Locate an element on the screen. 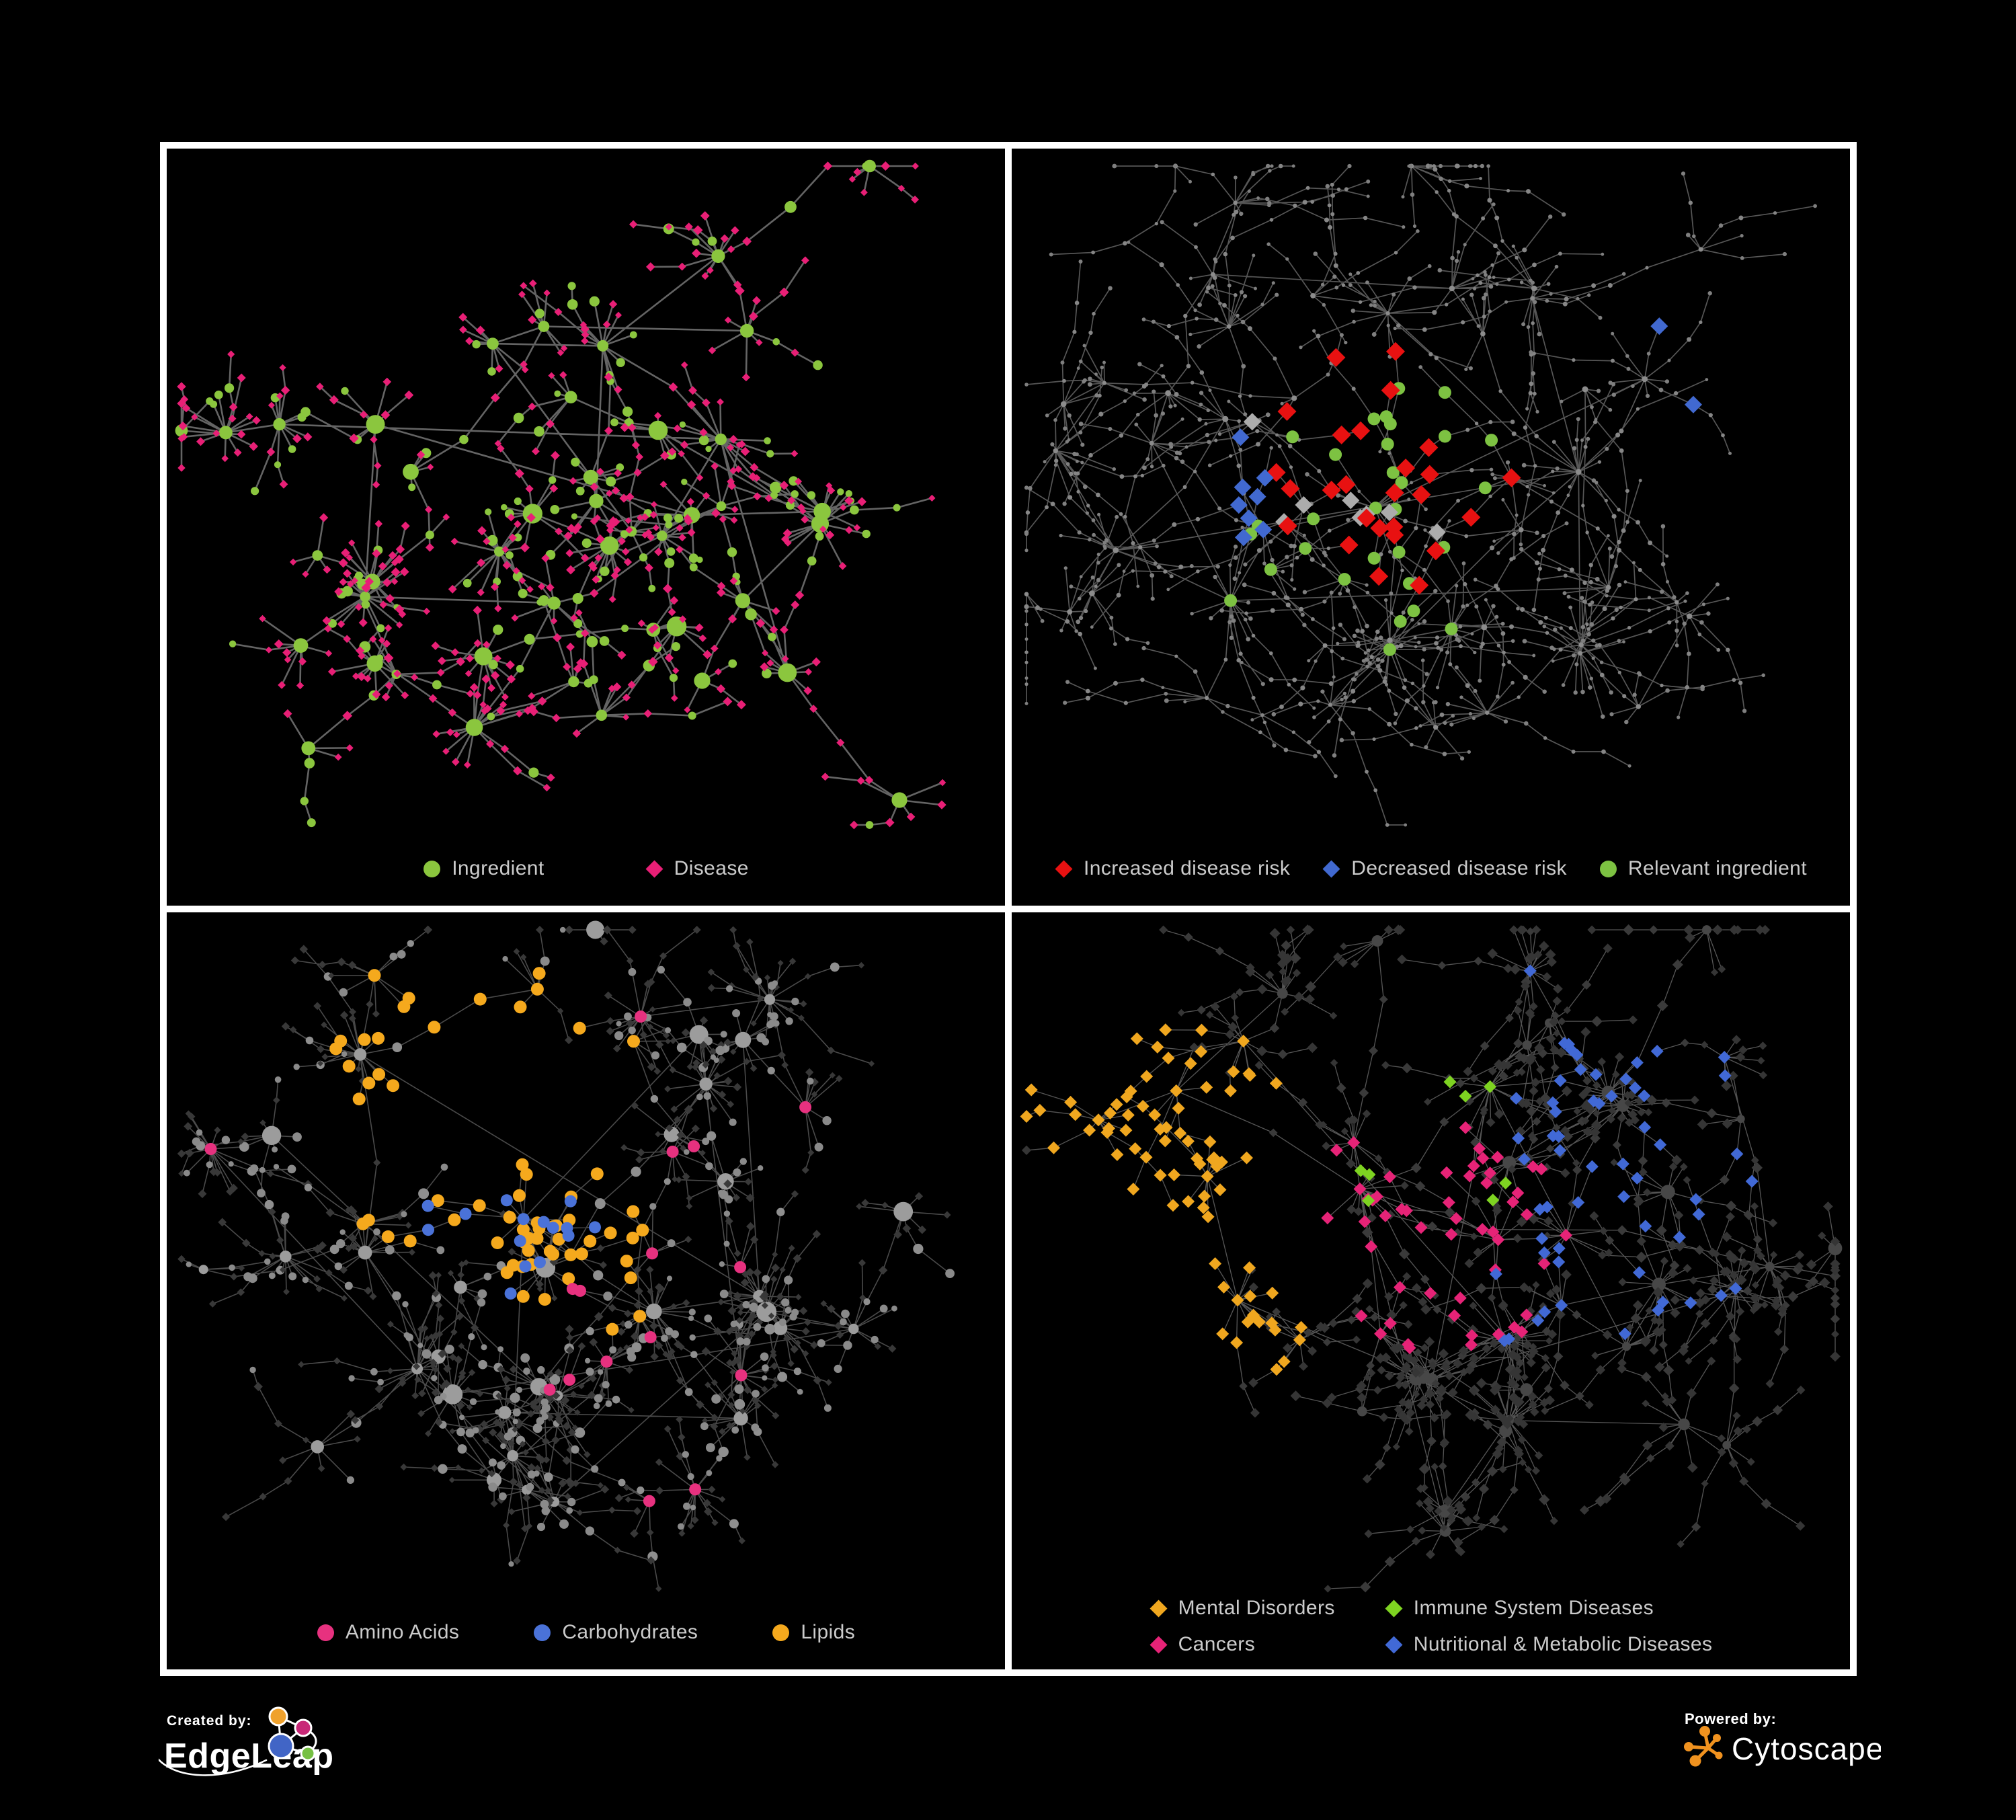 The height and width of the screenshot is (1820, 2016). legend-item-ingredient: Ingredient is located at coordinates (483, 868).